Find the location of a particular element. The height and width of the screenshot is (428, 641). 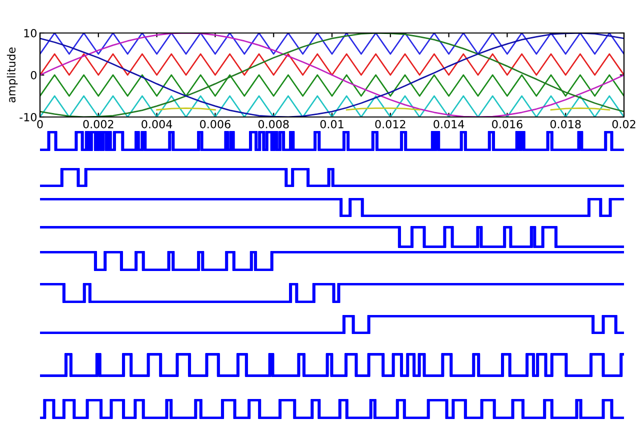

x-tick-label: 0.008 is located at coordinates (273, 124).